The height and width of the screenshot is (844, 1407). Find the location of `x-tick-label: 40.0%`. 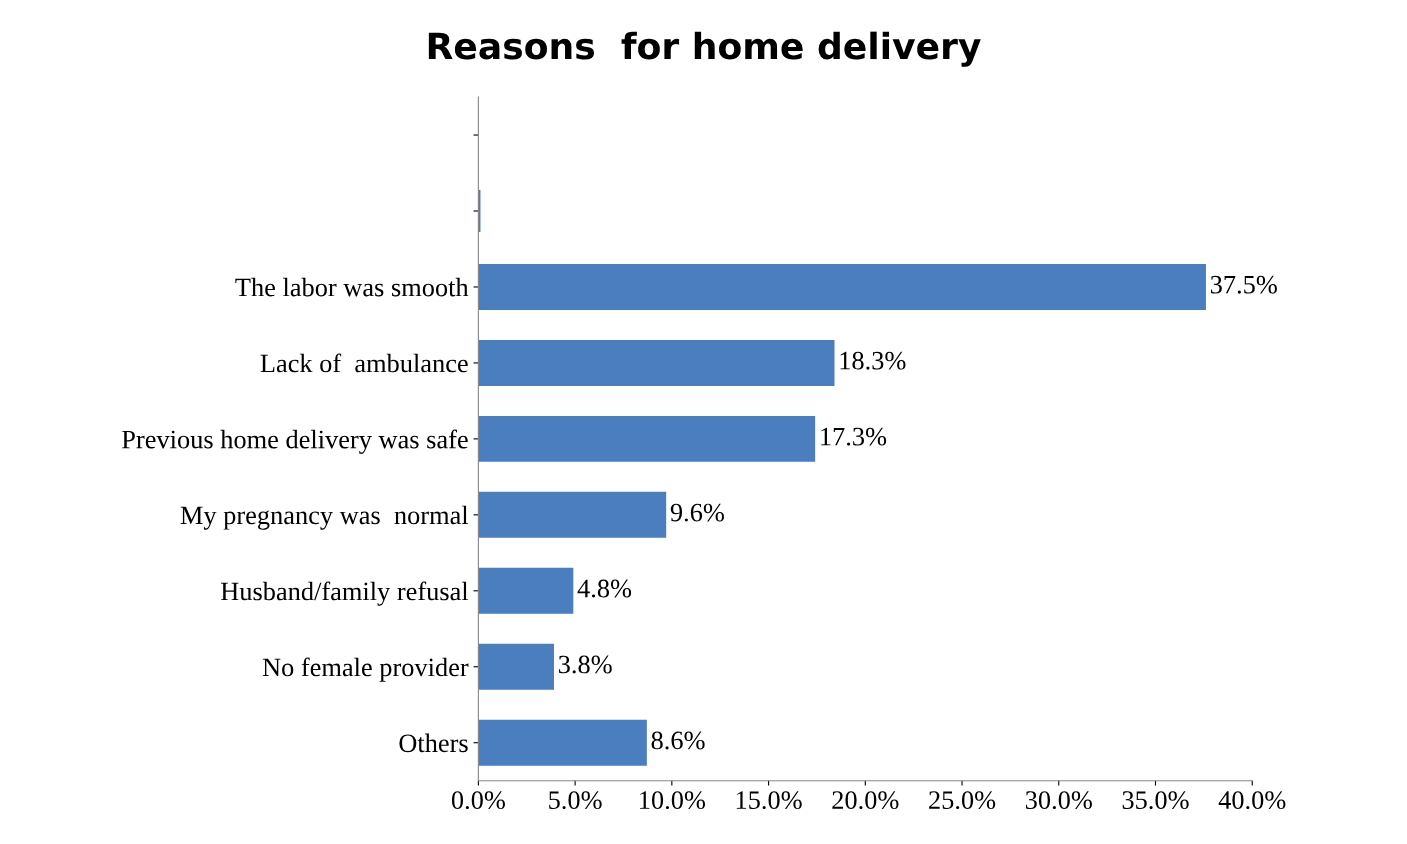

x-tick-label: 40.0% is located at coordinates (1252, 800).